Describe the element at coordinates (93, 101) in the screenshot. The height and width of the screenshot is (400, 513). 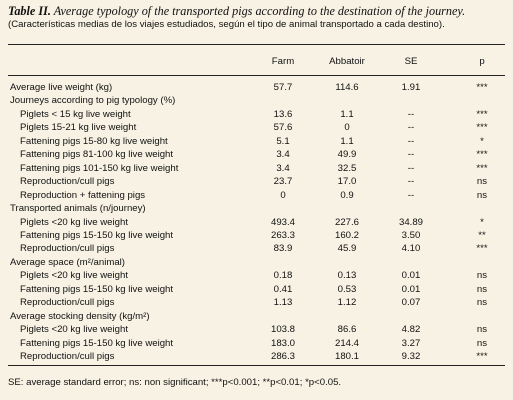
I see `section-title: Journeys according to pig typology (%)` at that location.